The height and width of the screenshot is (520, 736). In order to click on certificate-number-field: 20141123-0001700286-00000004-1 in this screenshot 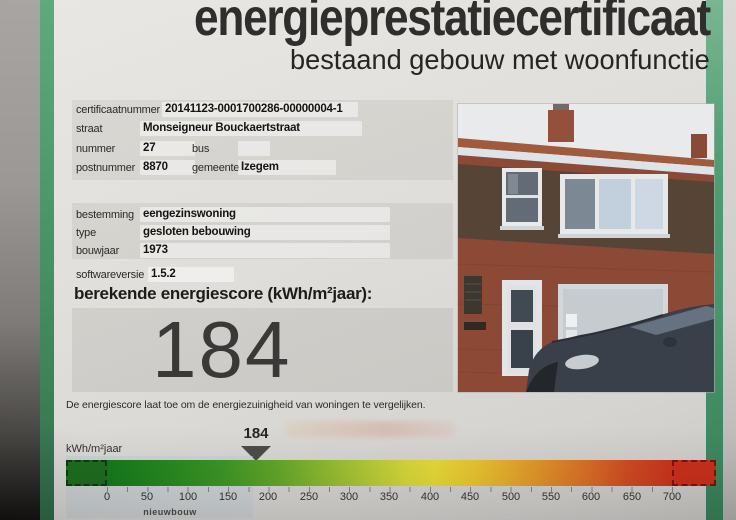, I will do `click(260, 109)`.